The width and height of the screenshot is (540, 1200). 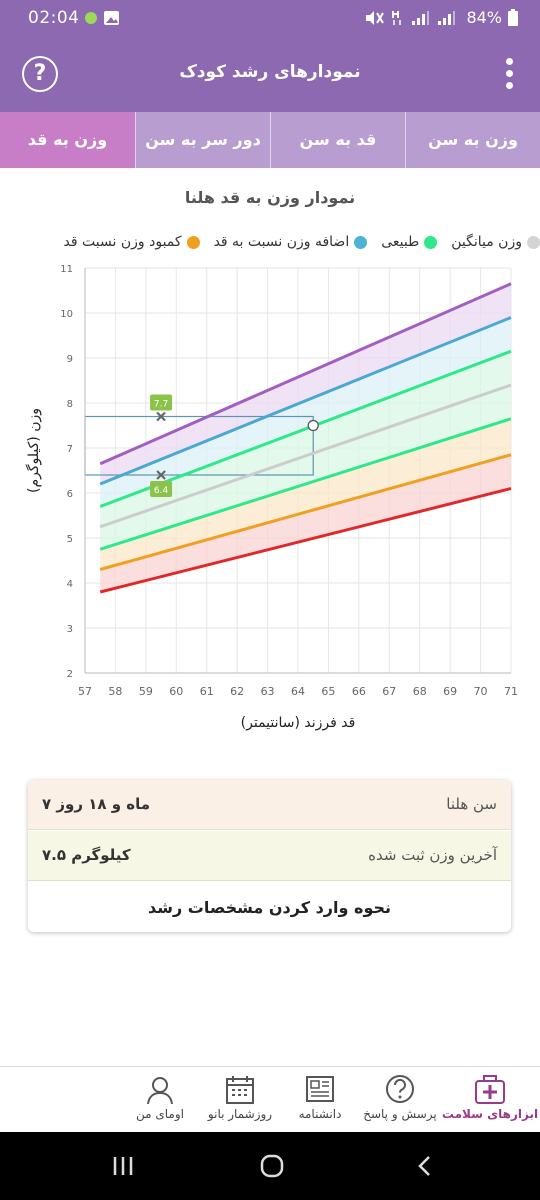 I want to click on newspaper-icon, so click(x=320, y=1089).